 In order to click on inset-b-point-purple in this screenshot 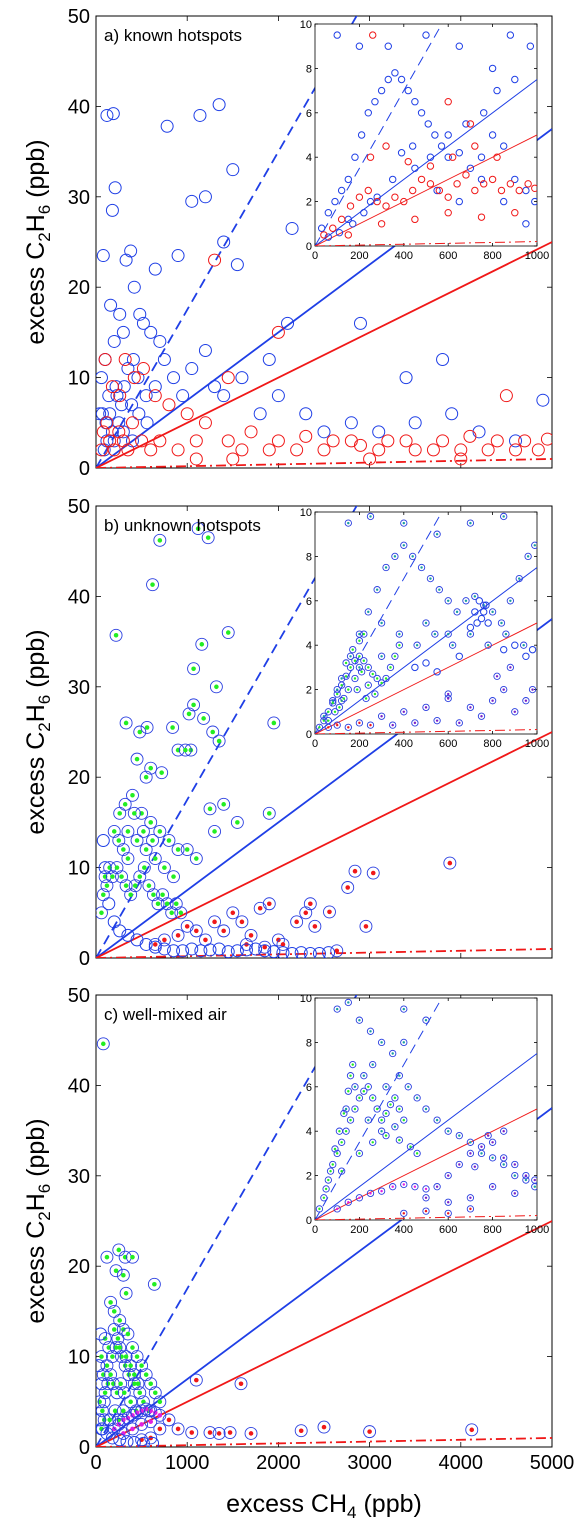, I will do `click(526, 700)`.